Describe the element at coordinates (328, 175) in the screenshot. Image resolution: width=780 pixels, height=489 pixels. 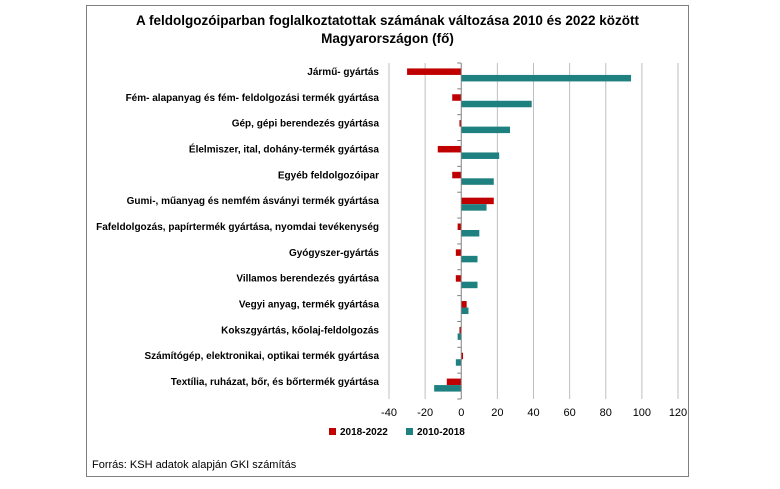
I see `category-label: Egyéb feldolgozóipar` at that location.